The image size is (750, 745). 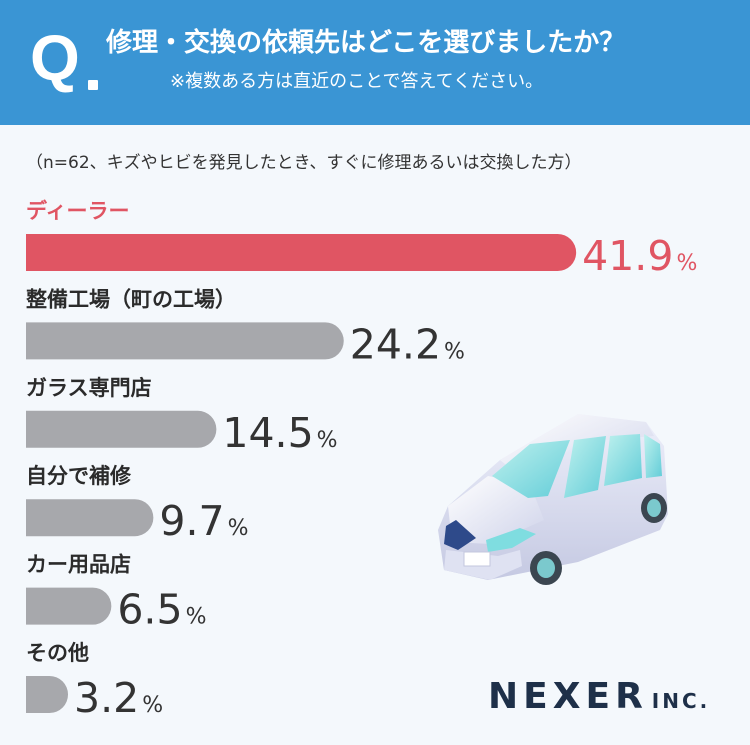 I want to click on question-note: ※複数ある方は直近のことで答えてください。, so click(x=357, y=81).